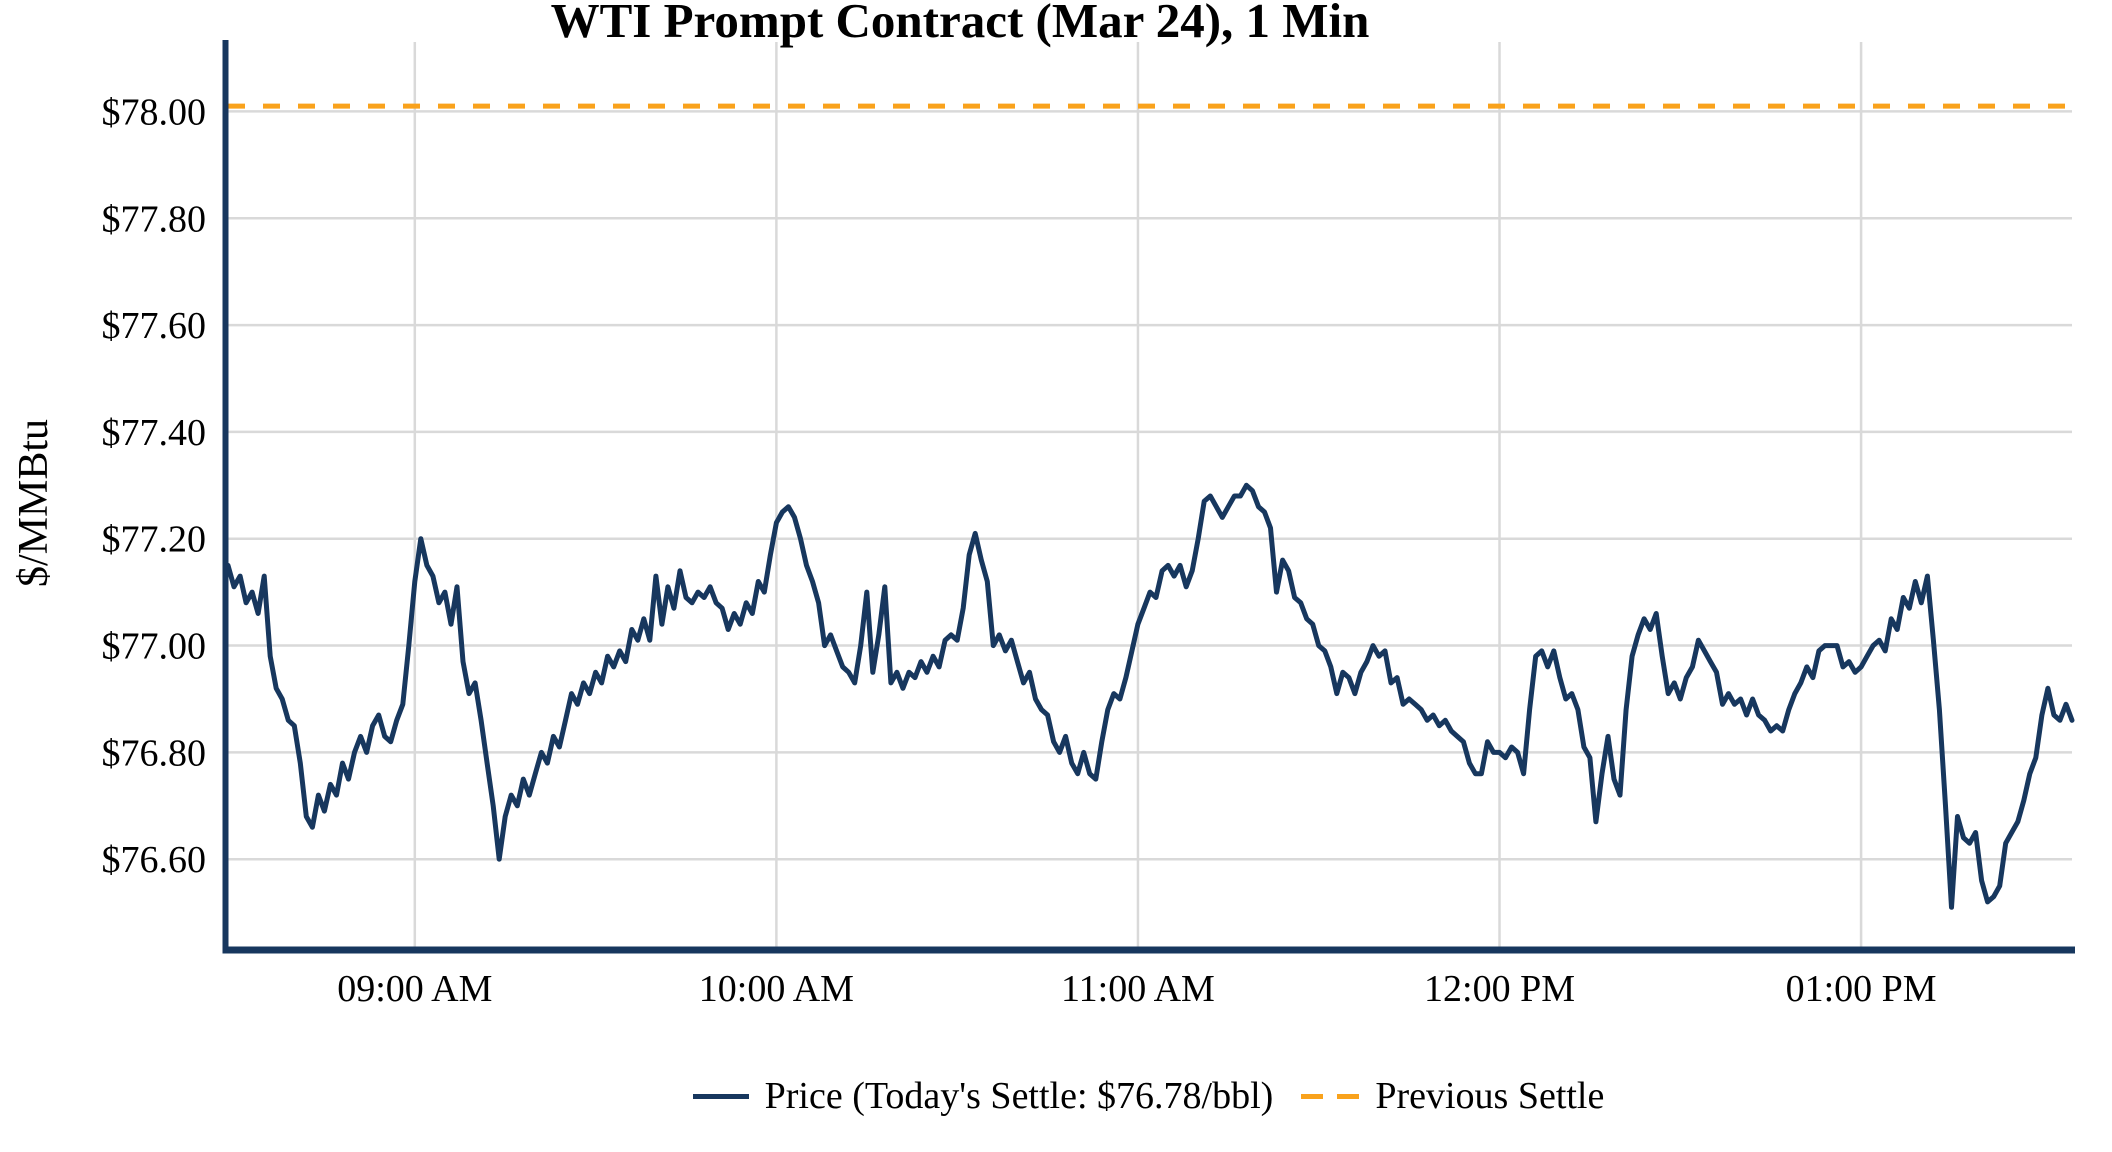 This screenshot has height=1152, width=2112. What do you see at coordinates (1490, 1096) in the screenshot?
I see `legend-previous-settle-label: Previous Settle` at bounding box center [1490, 1096].